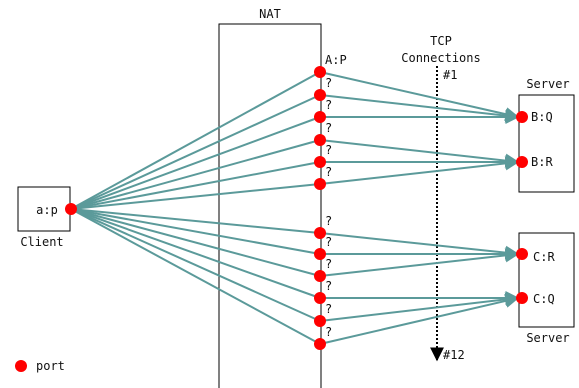 Image resolution: width=579 pixels, height=388 pixels. I want to click on tcp-label-line1: TCP, so click(441, 41).